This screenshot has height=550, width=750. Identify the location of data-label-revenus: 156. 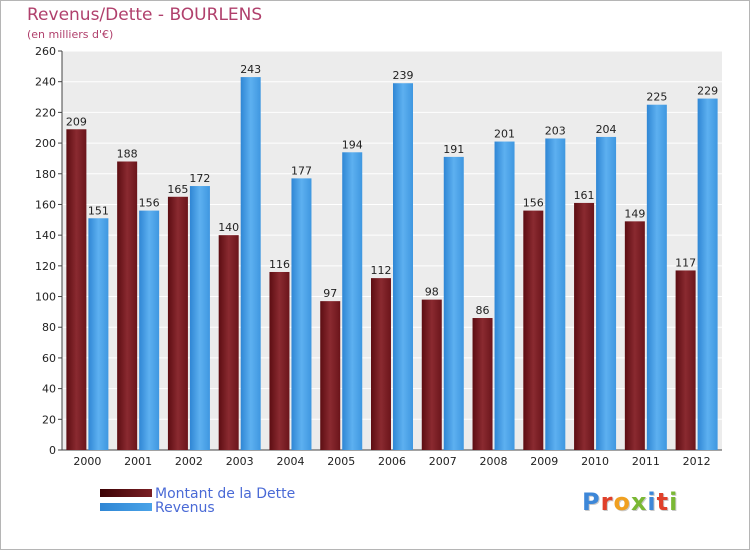
(149, 203).